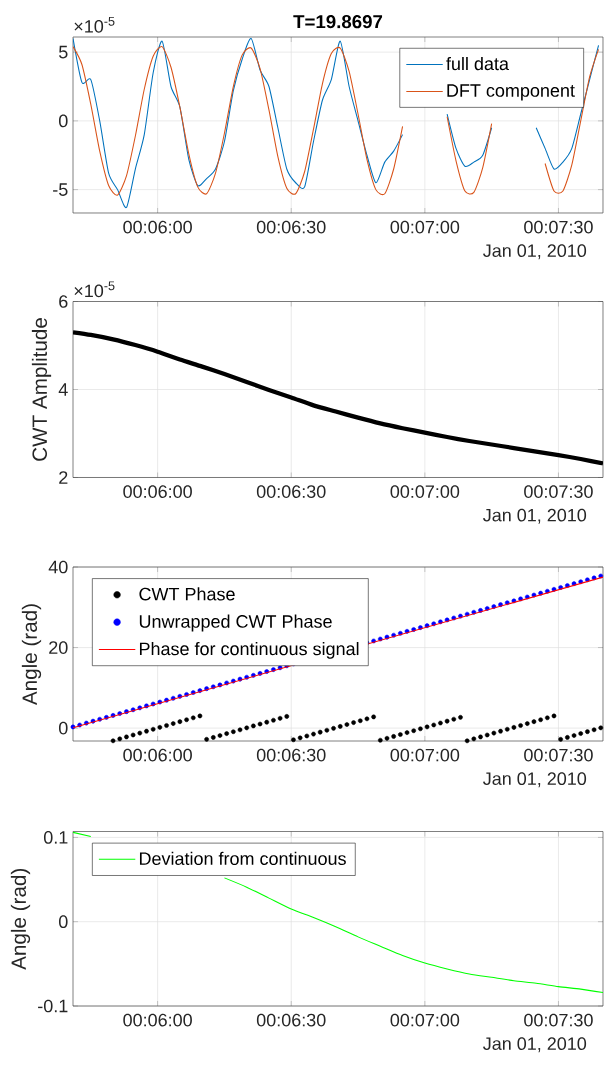 The height and width of the screenshot is (1067, 605). I want to click on legend-label: Deviation from continuous, so click(242, 858).